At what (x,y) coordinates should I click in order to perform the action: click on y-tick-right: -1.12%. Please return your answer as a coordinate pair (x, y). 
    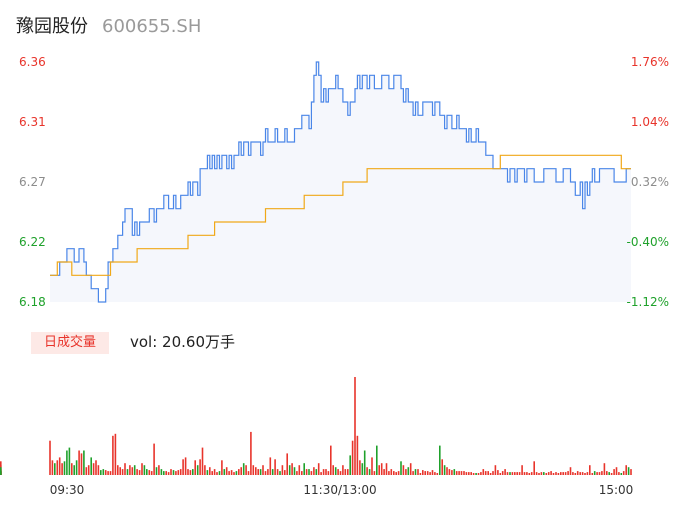
    Looking at the image, I should click on (648, 302).